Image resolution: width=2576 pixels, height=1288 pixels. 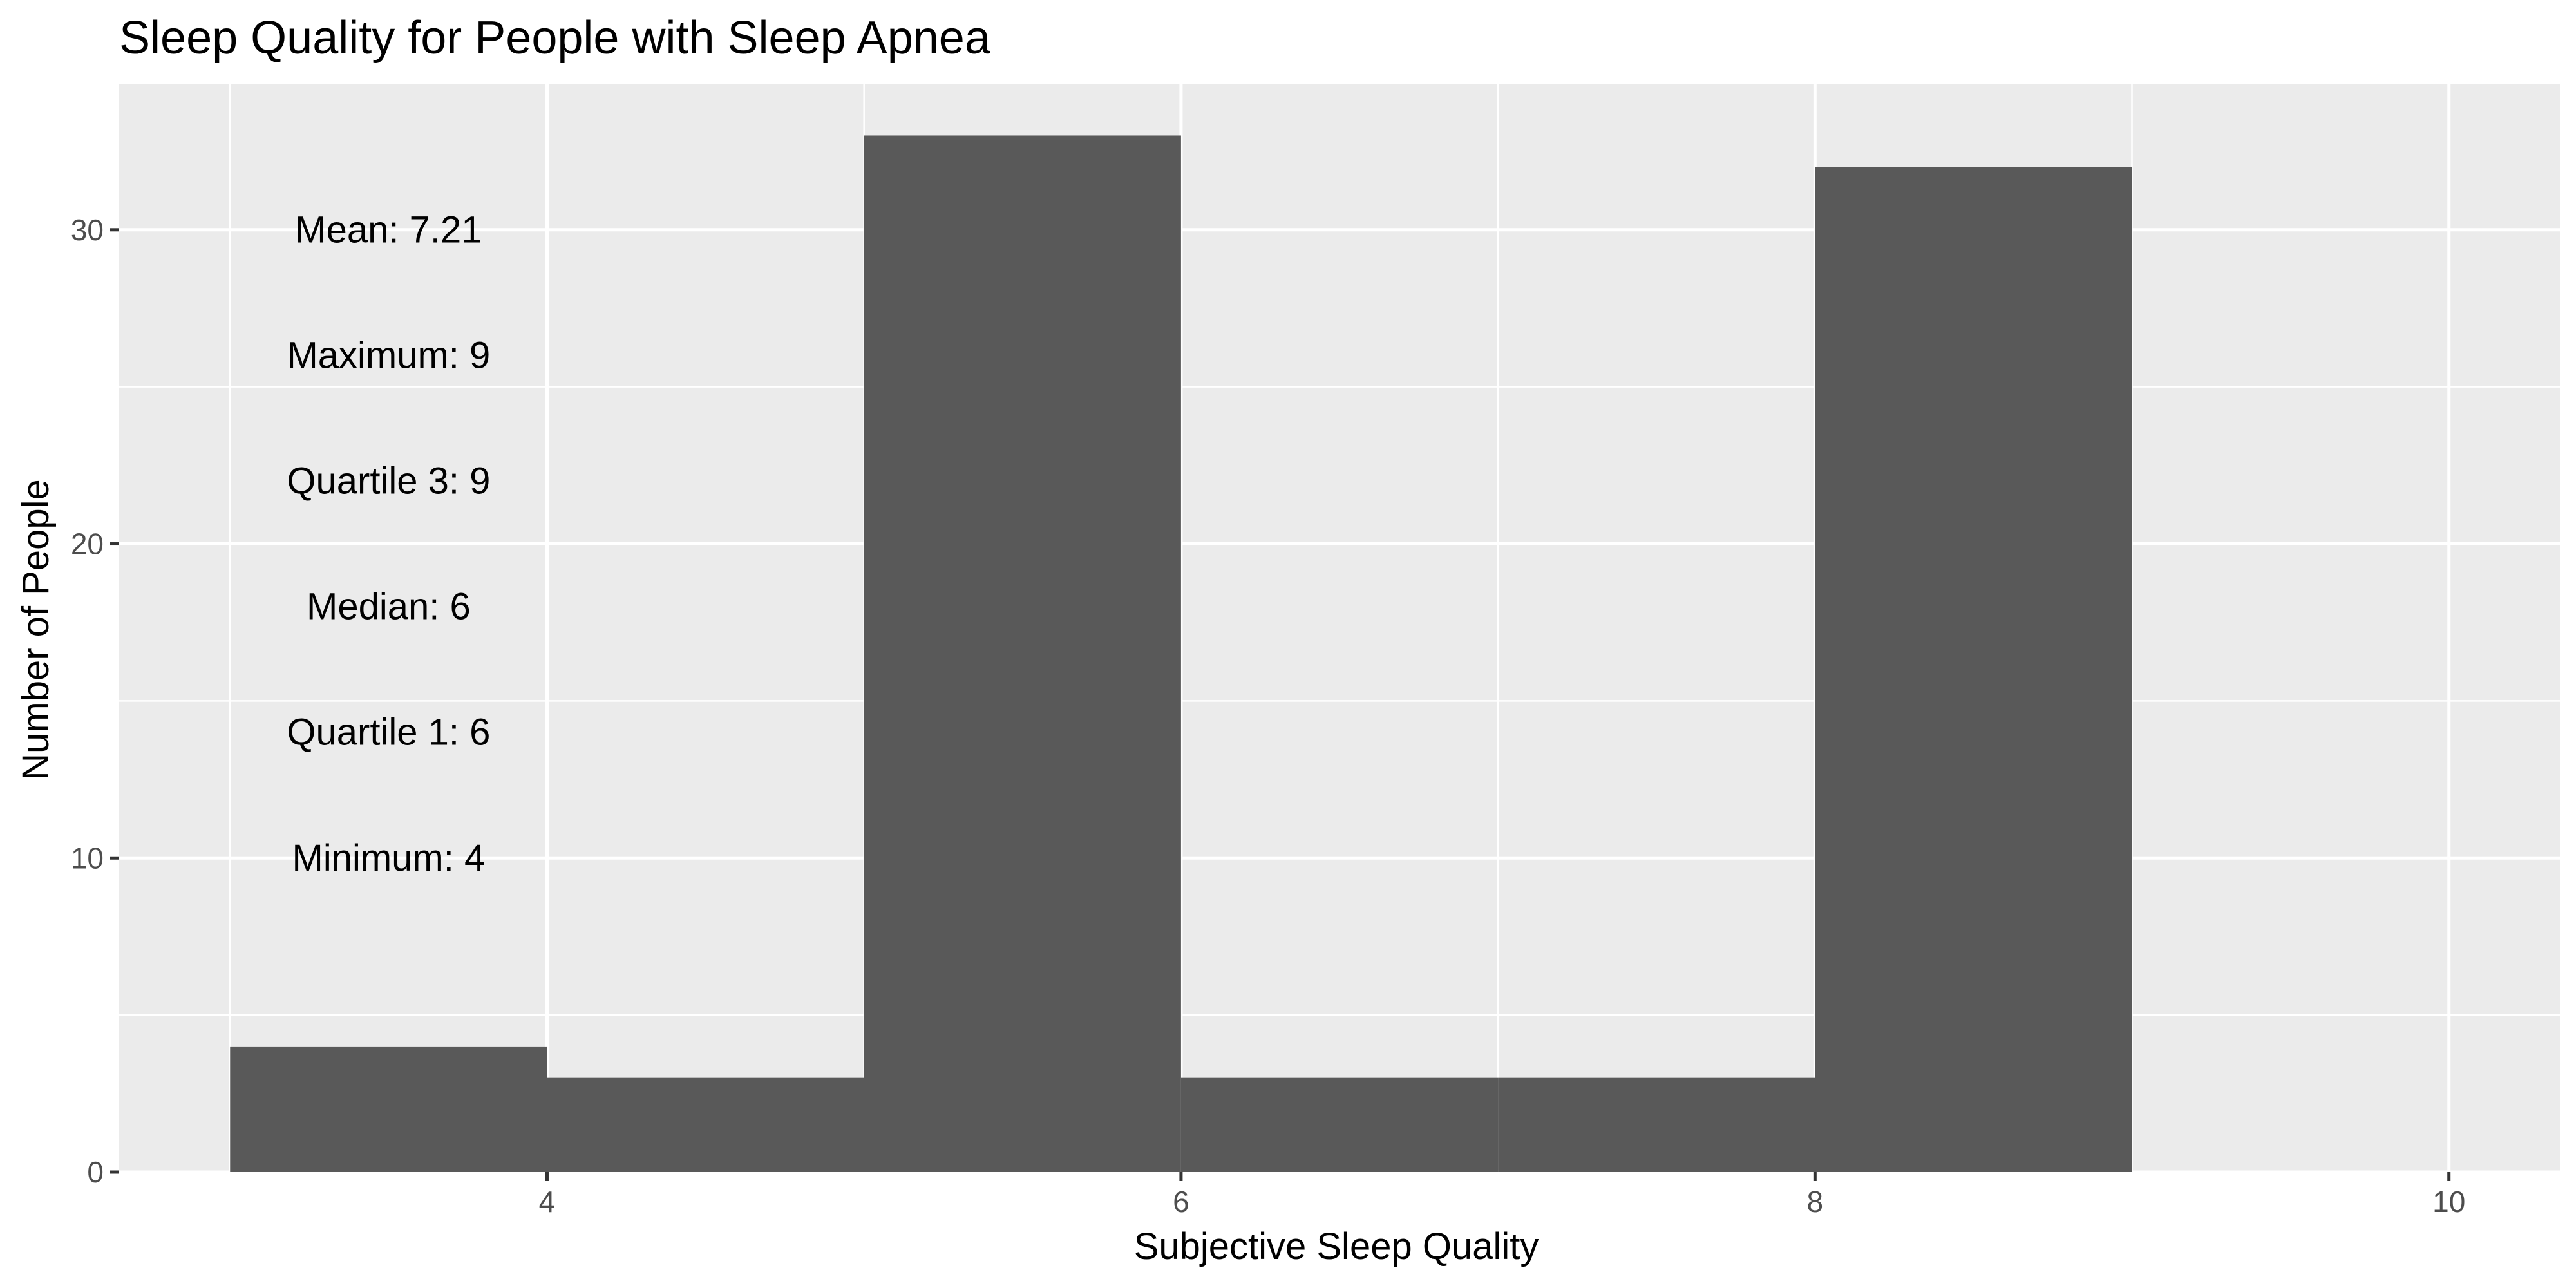 I want to click on x-tick-label: 4, so click(x=547, y=1201).